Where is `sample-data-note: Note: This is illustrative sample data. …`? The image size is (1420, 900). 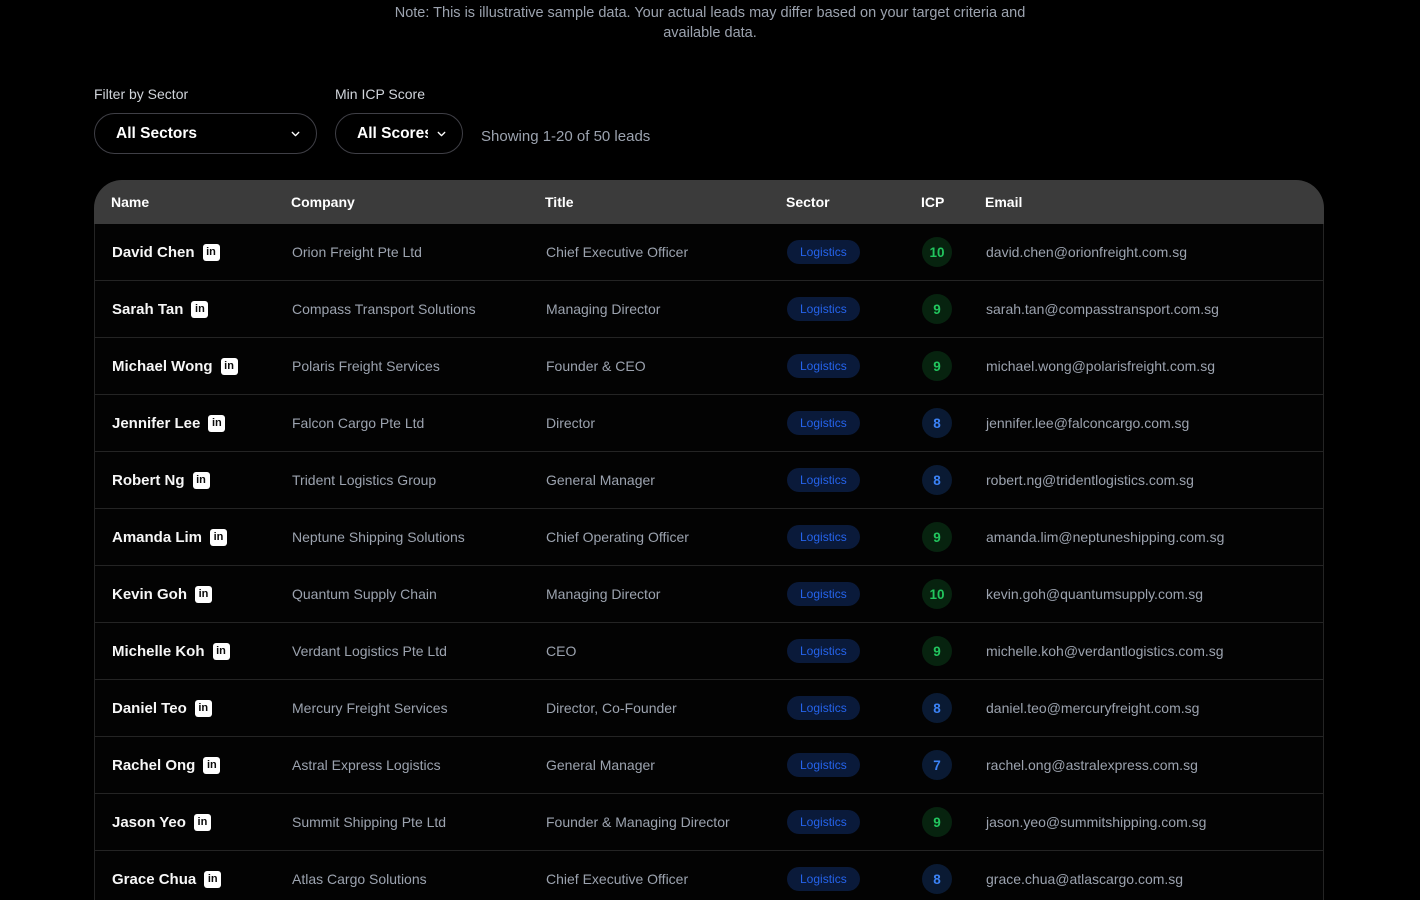 sample-data-note: Note: This is illustrative sample data. … is located at coordinates (710, 23).